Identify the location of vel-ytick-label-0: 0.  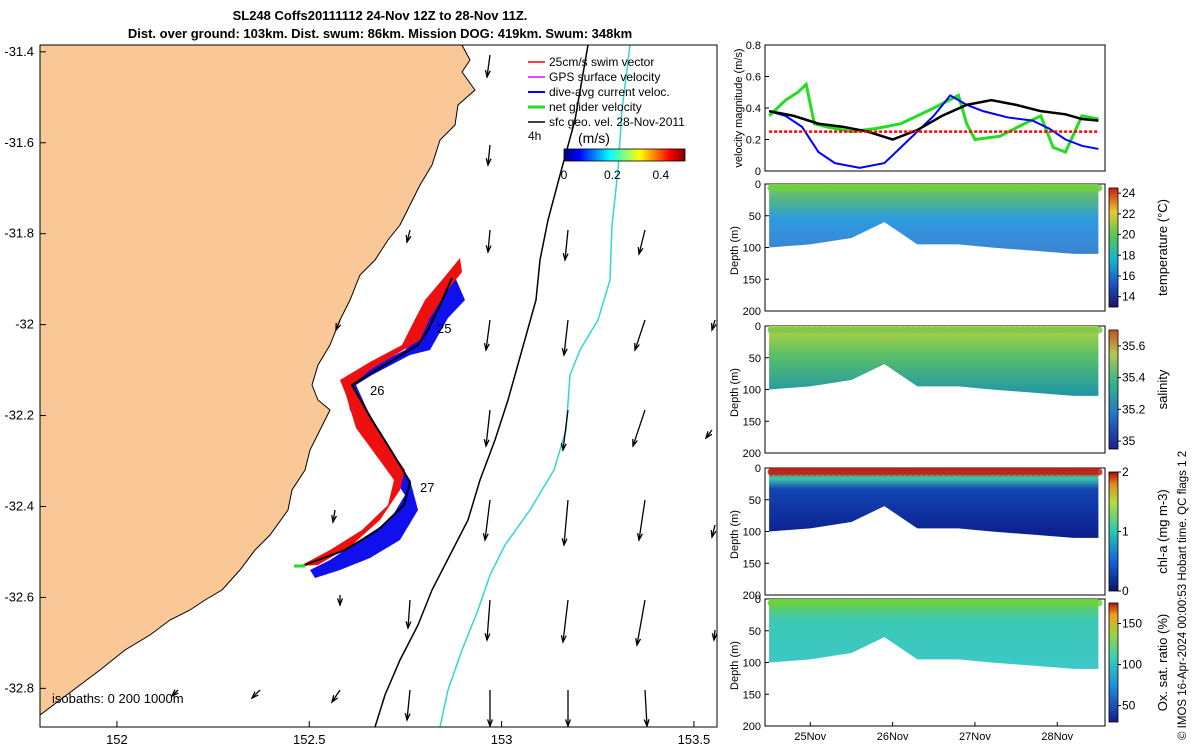
(758, 172).